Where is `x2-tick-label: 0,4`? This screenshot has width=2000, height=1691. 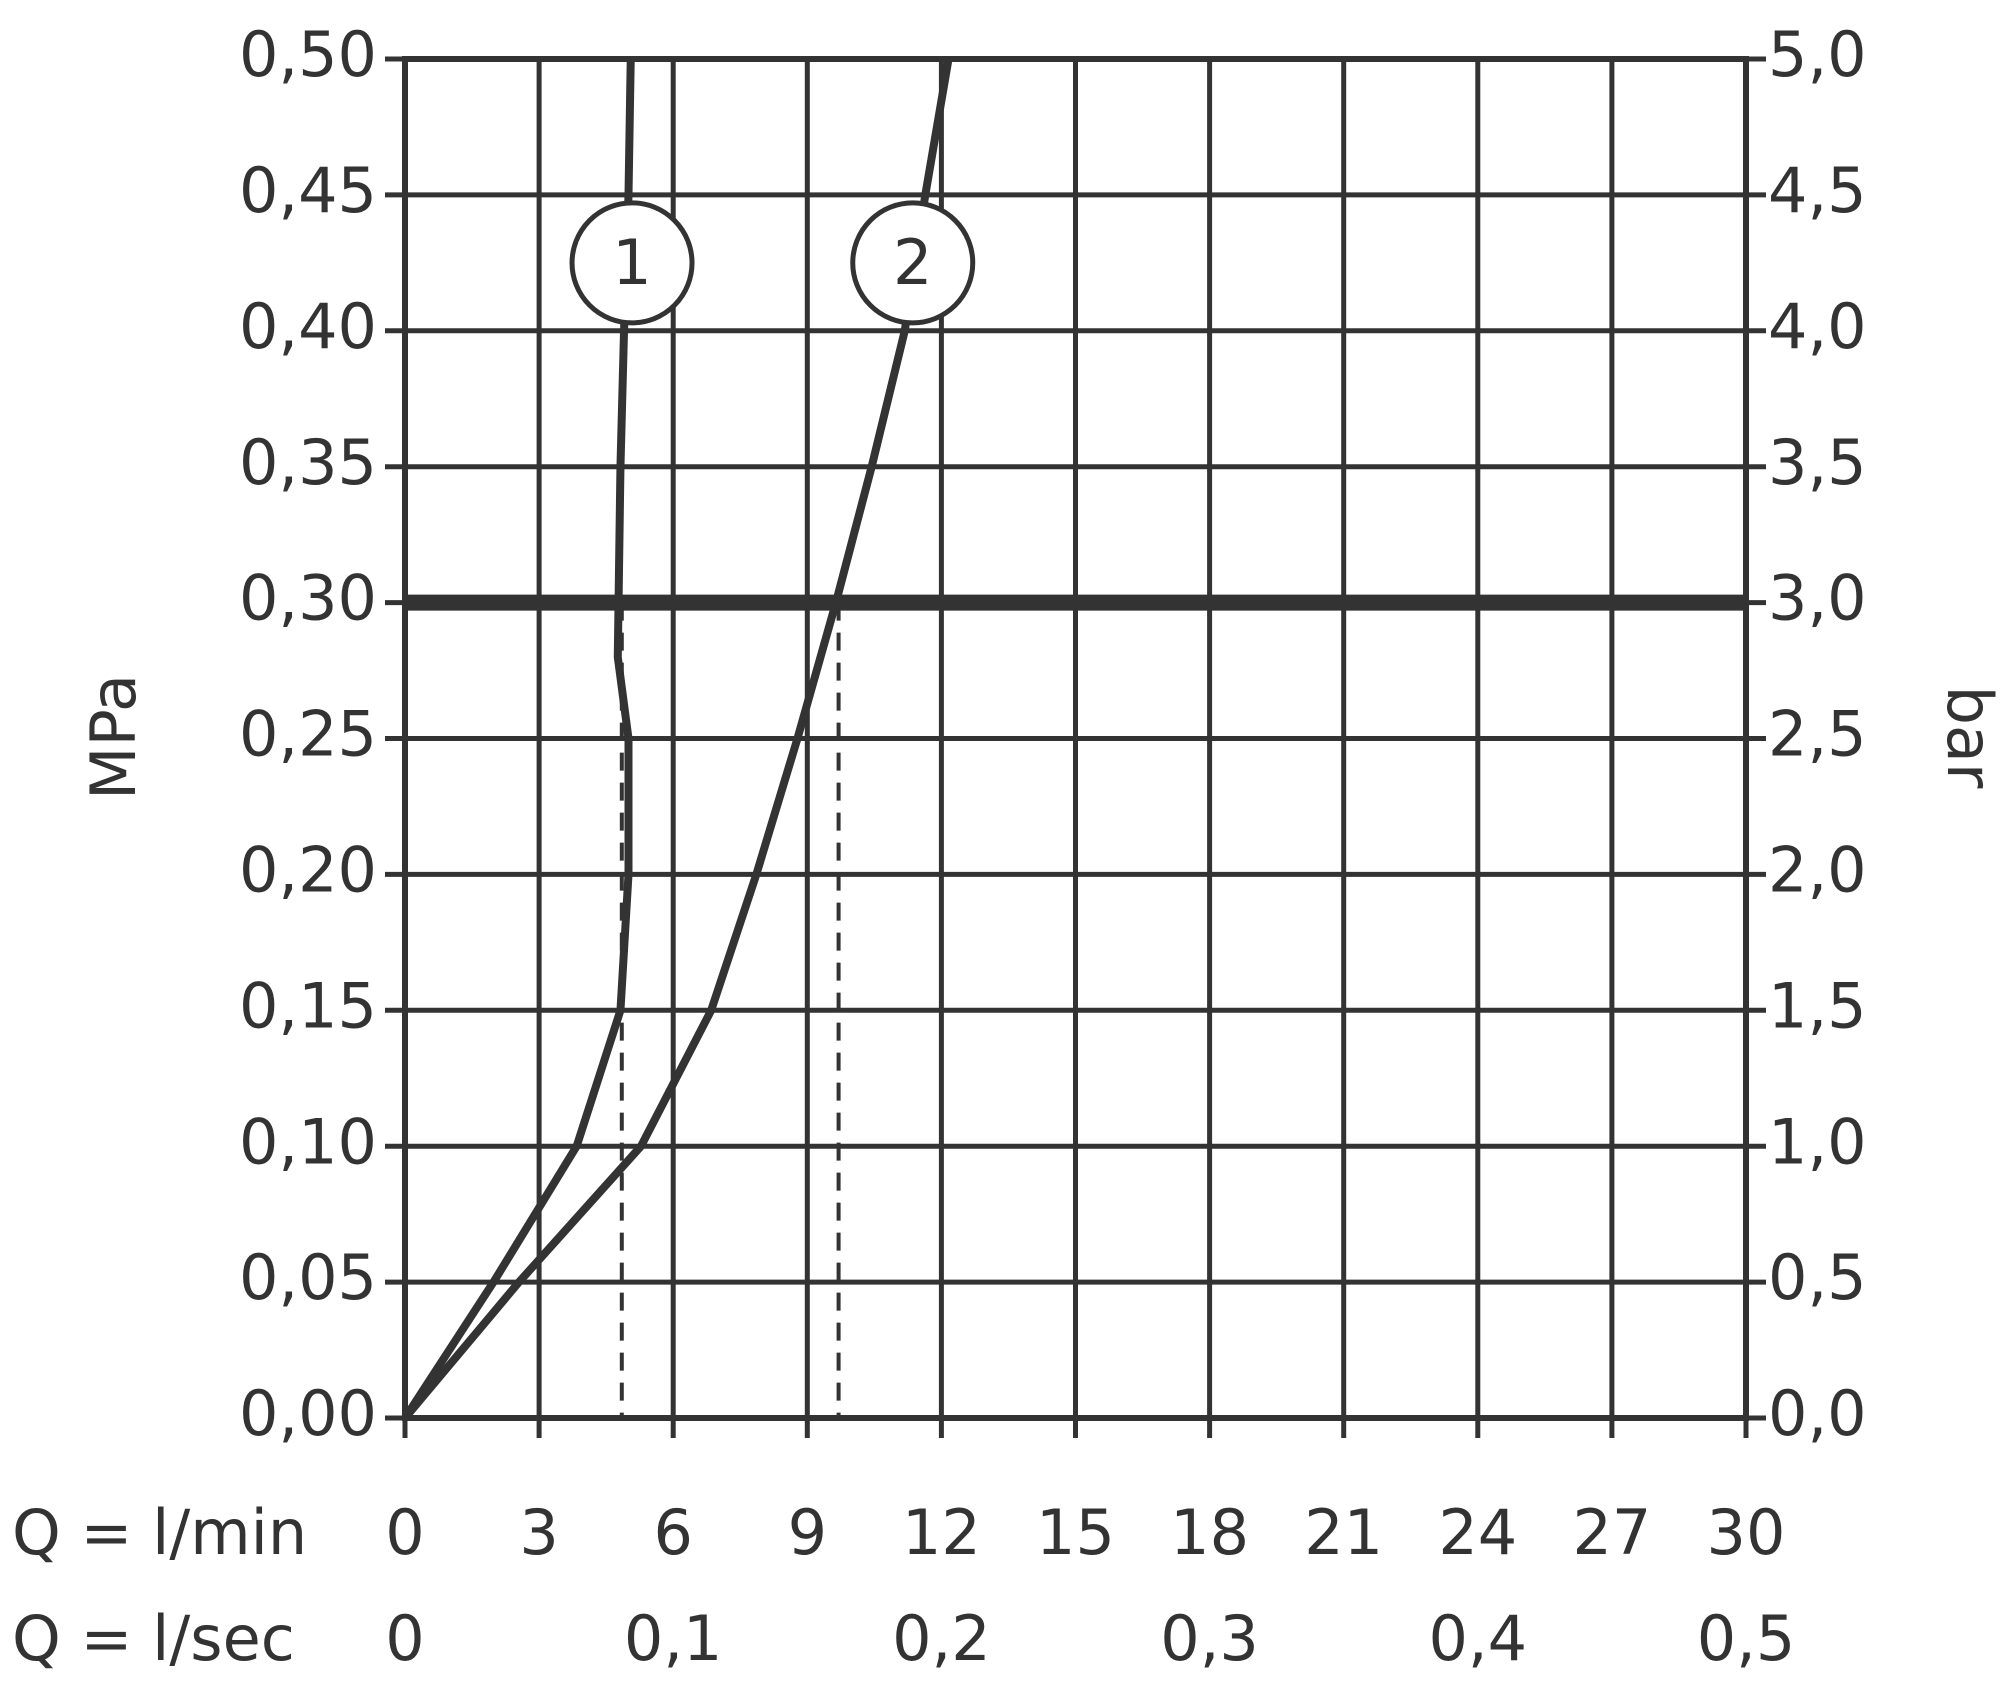 x2-tick-label: 0,4 is located at coordinates (1477, 1638).